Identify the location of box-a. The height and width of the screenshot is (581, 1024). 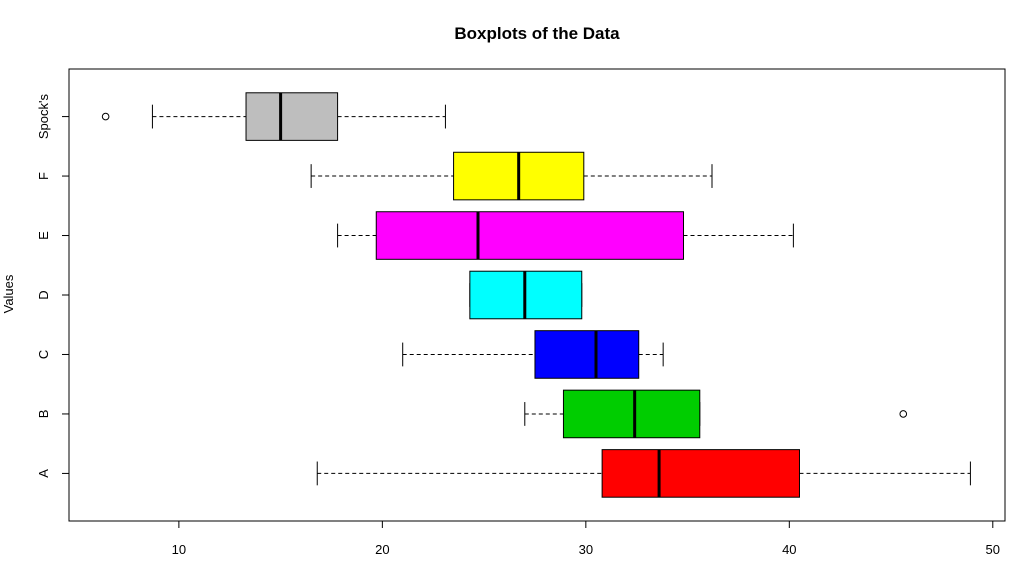
(643, 473).